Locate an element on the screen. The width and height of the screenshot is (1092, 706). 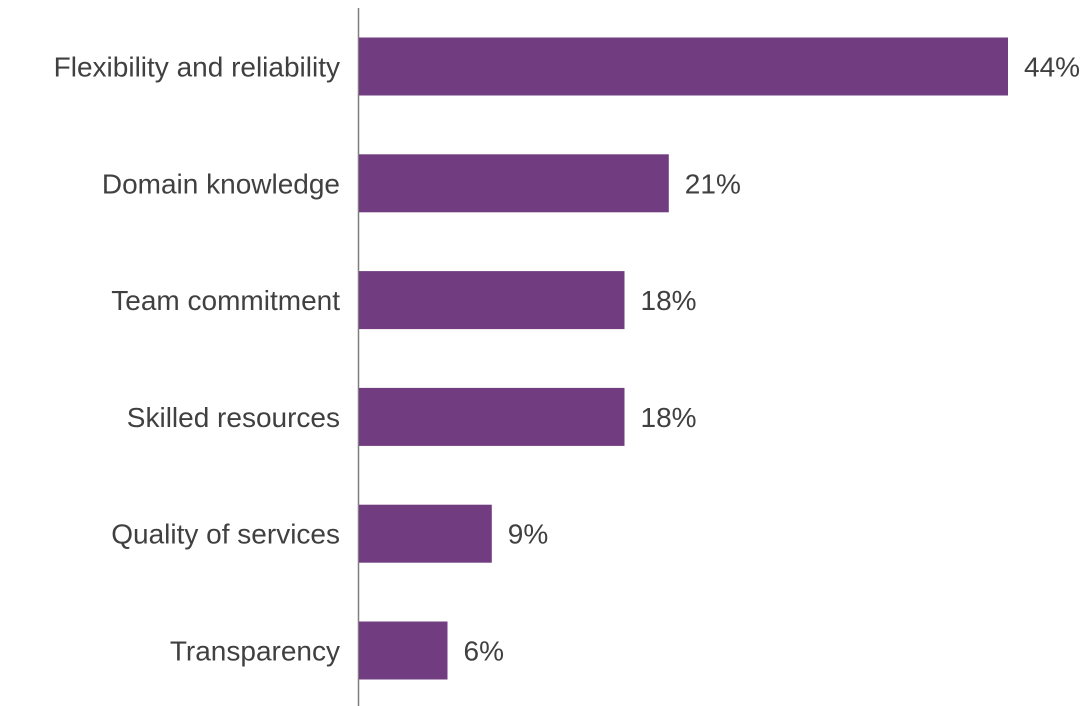
category-label: Quality of services is located at coordinates (225, 534).